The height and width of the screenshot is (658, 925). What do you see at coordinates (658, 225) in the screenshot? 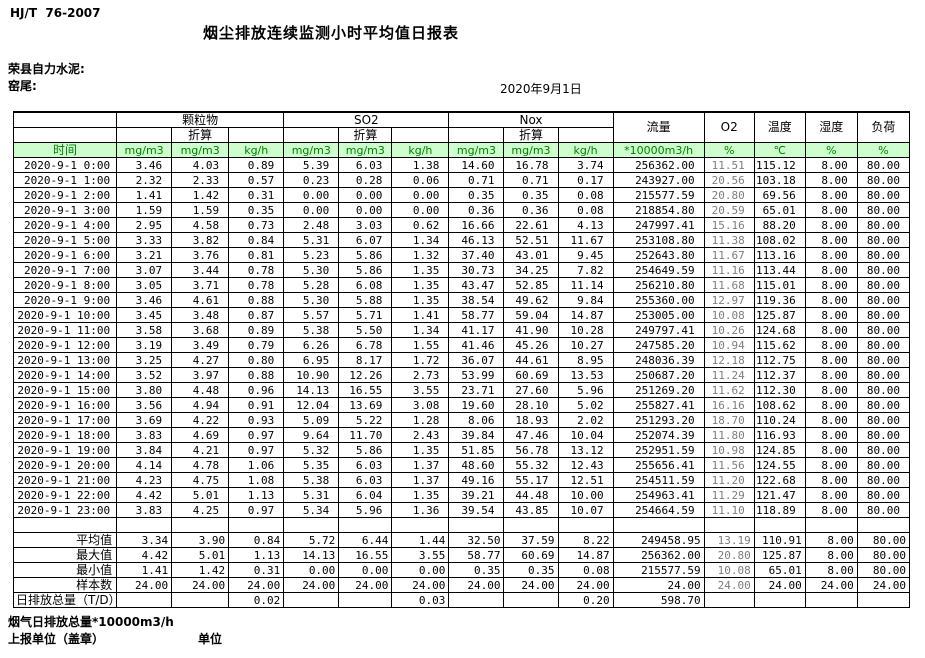
I see `value-cell: 247997.41` at bounding box center [658, 225].